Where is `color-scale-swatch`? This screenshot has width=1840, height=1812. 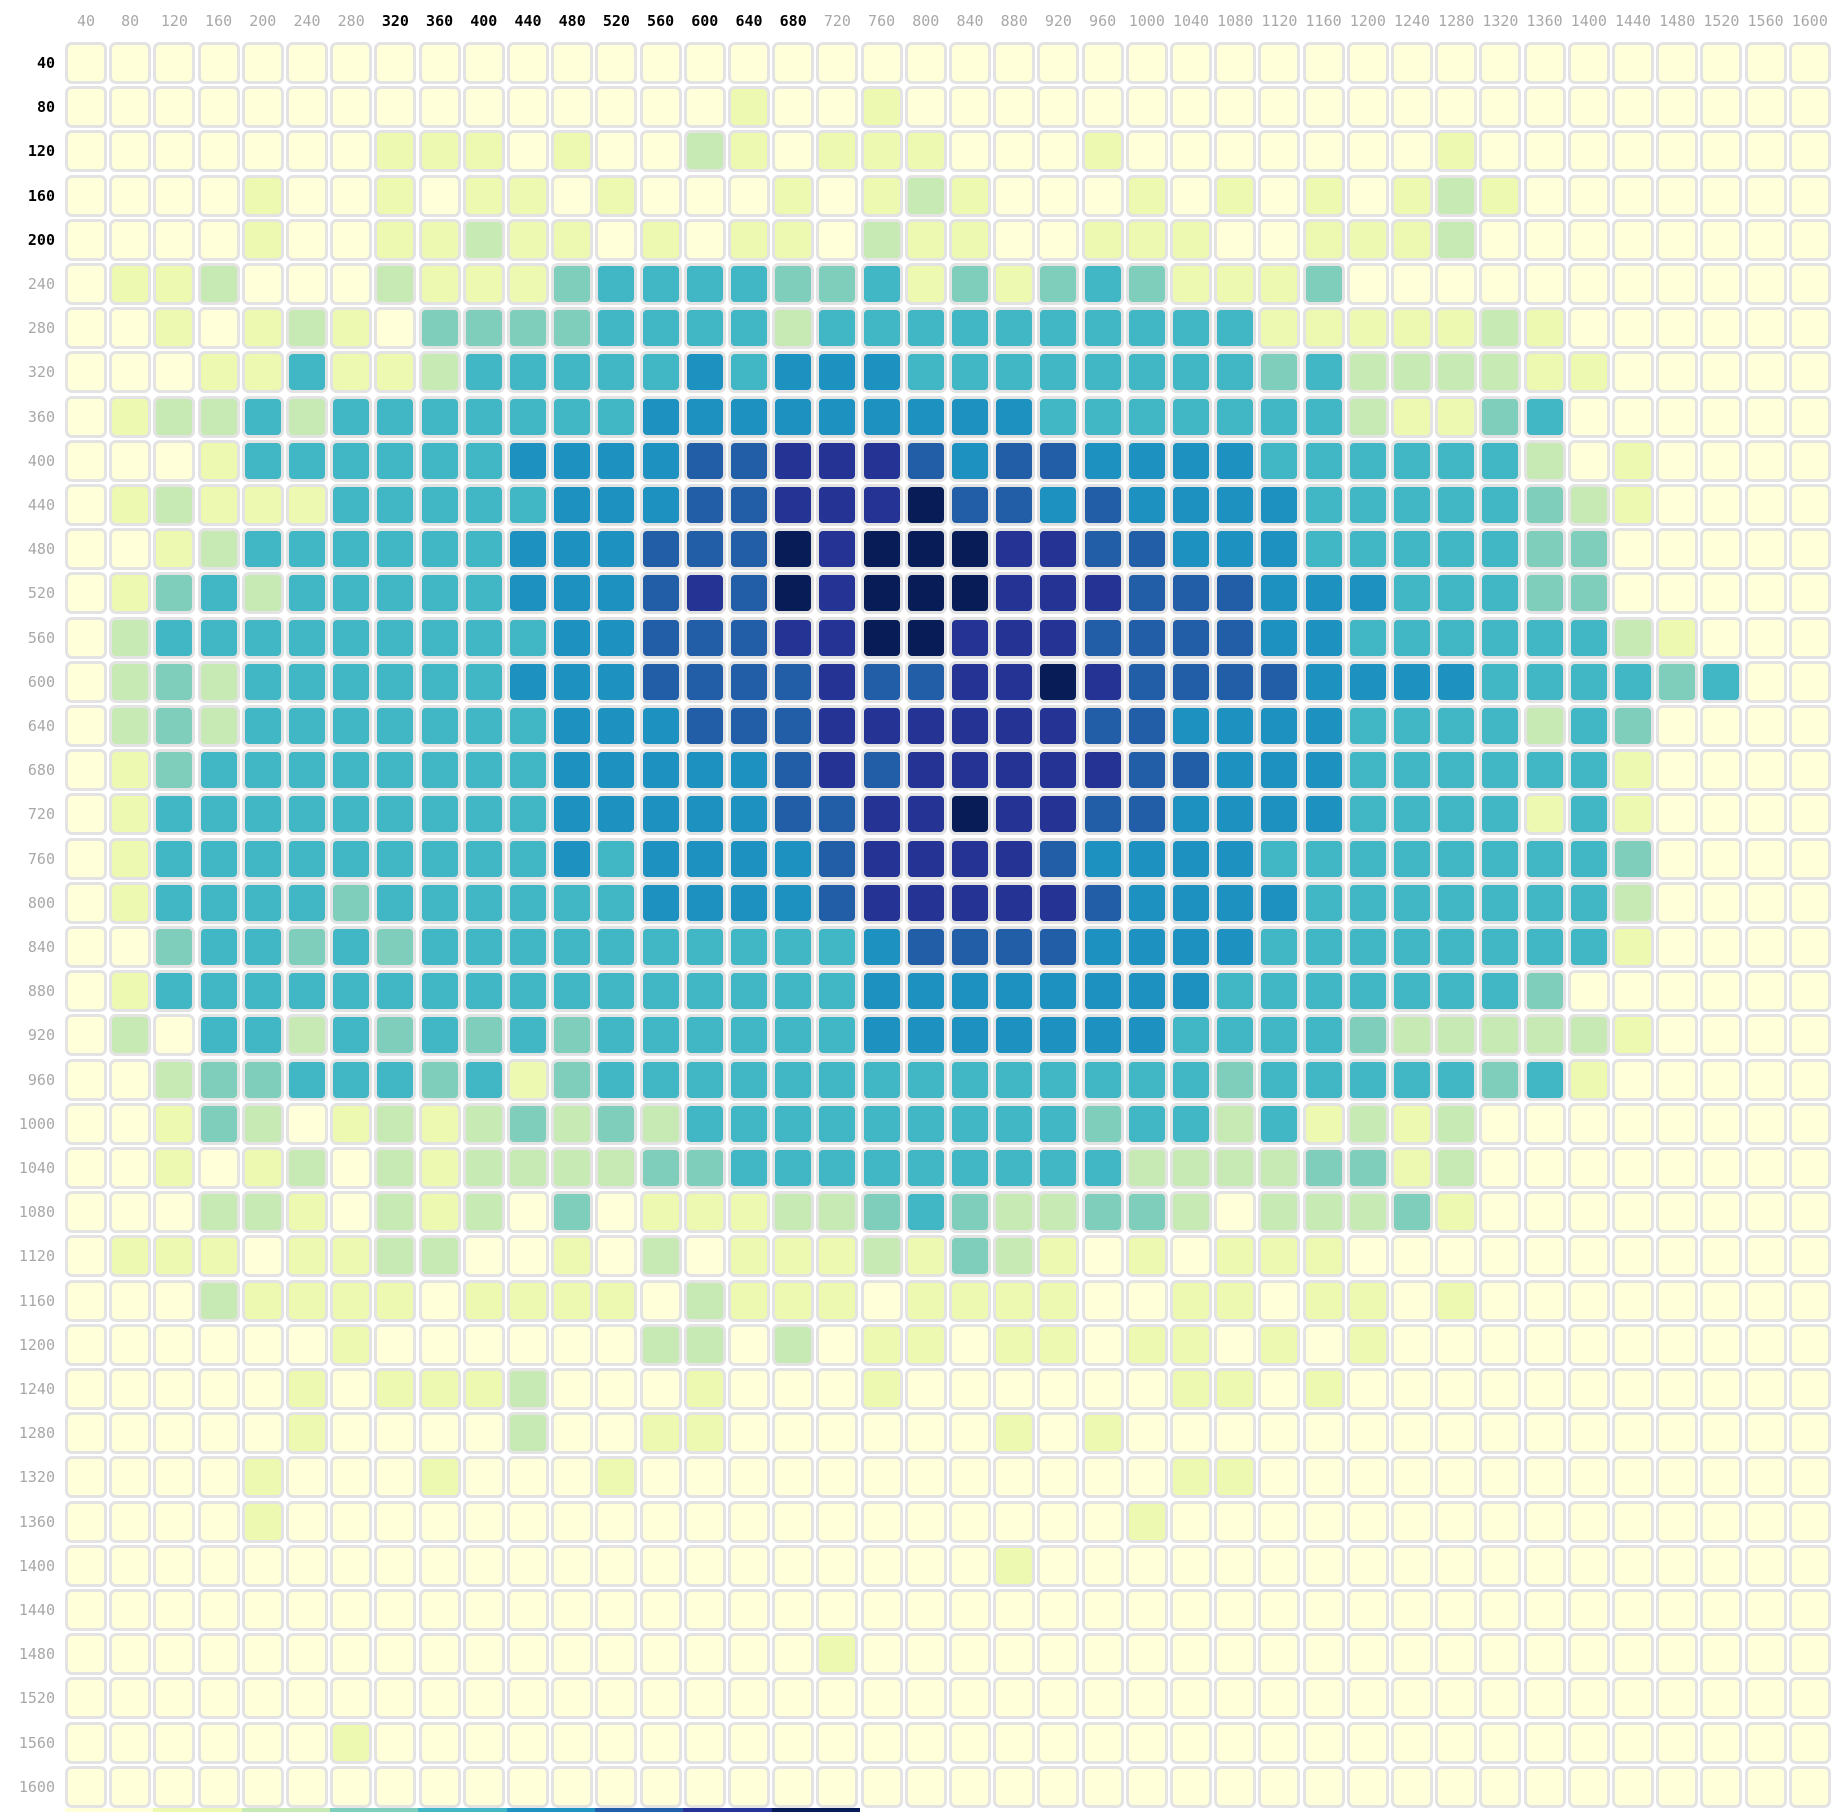
color-scale-swatch is located at coordinates (639, 1810).